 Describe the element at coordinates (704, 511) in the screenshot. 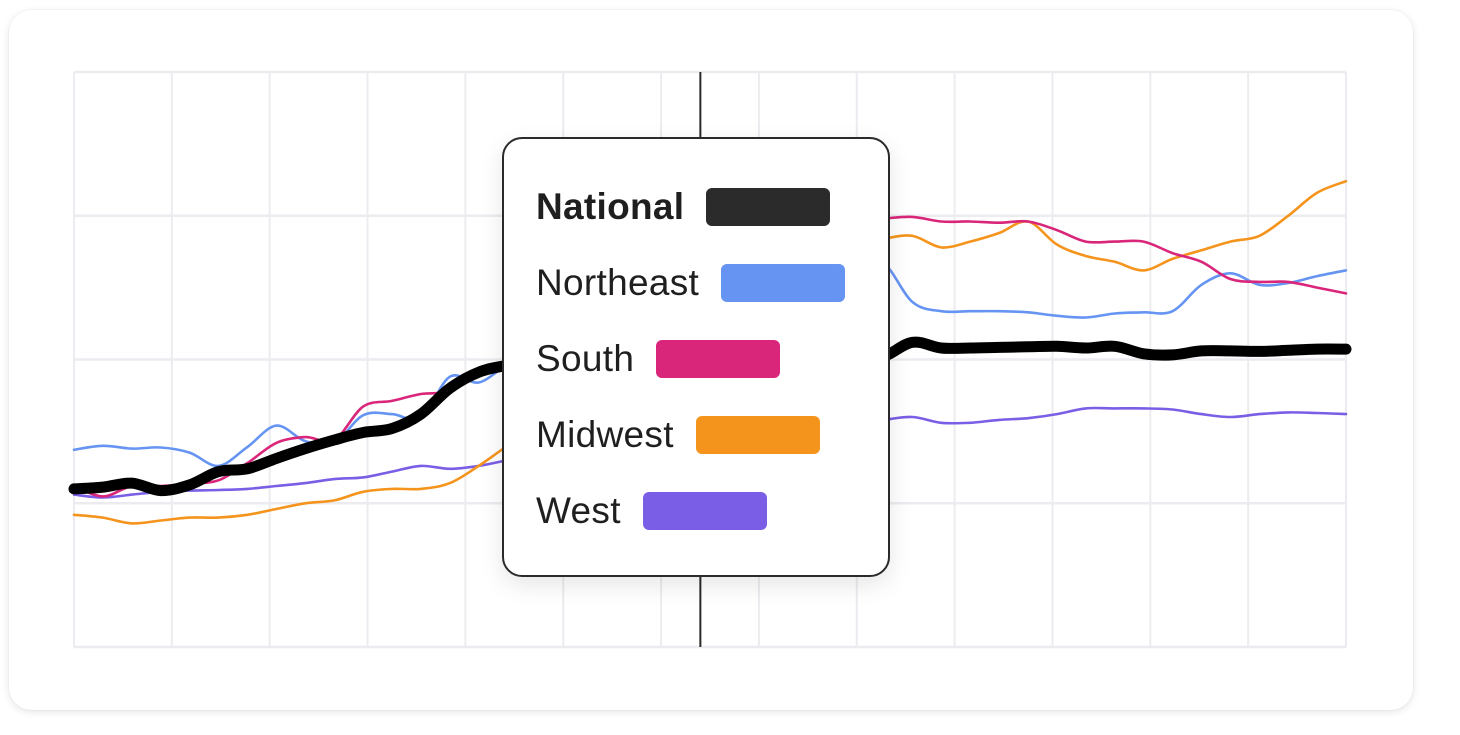

I see `legend-swatch-west` at that location.